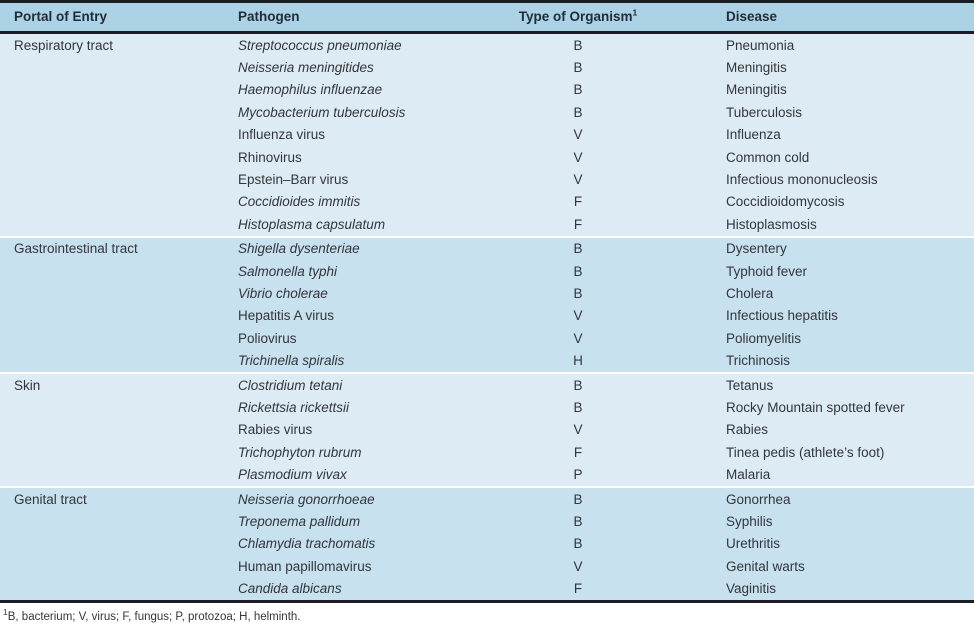  I want to click on disease-cell: Poliomyelitis, so click(764, 338).